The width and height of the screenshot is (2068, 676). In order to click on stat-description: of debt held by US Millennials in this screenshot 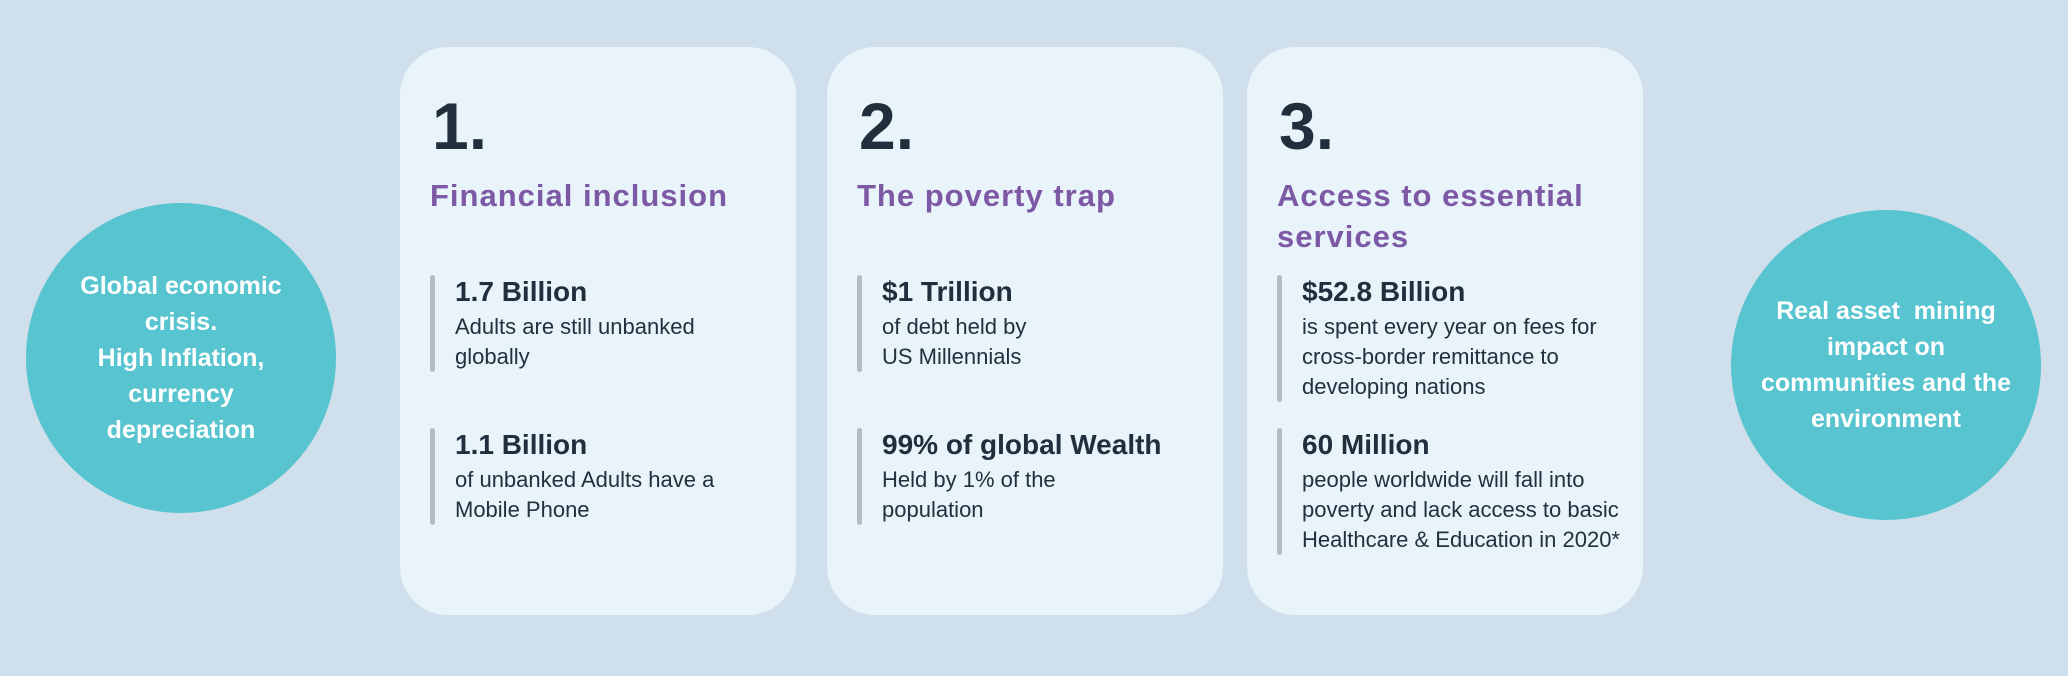, I will do `click(954, 341)`.